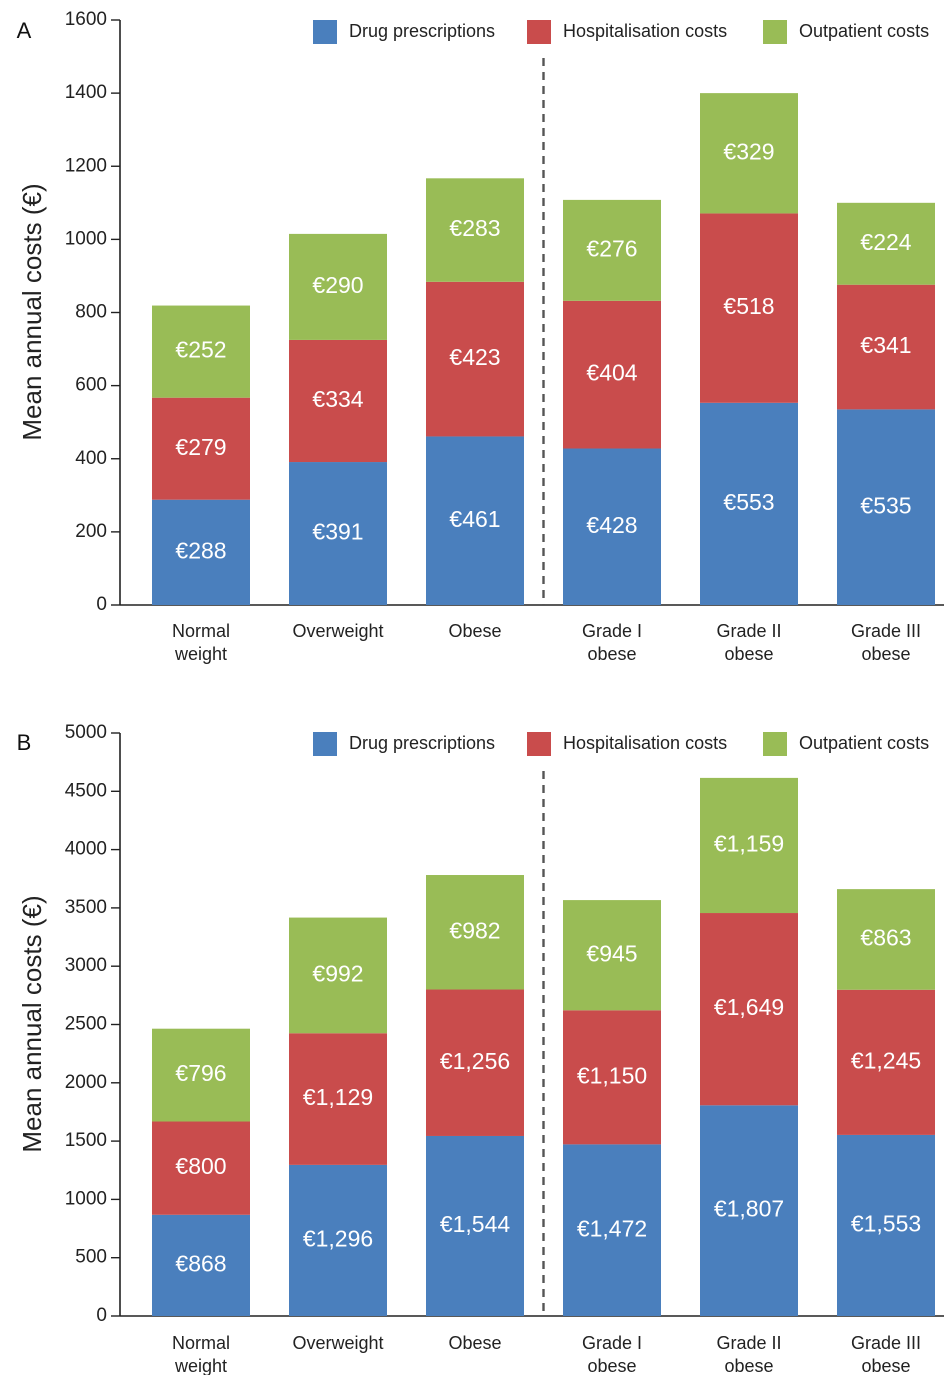 The width and height of the screenshot is (944, 1375). I want to click on value-label: €796, so click(200, 1073).